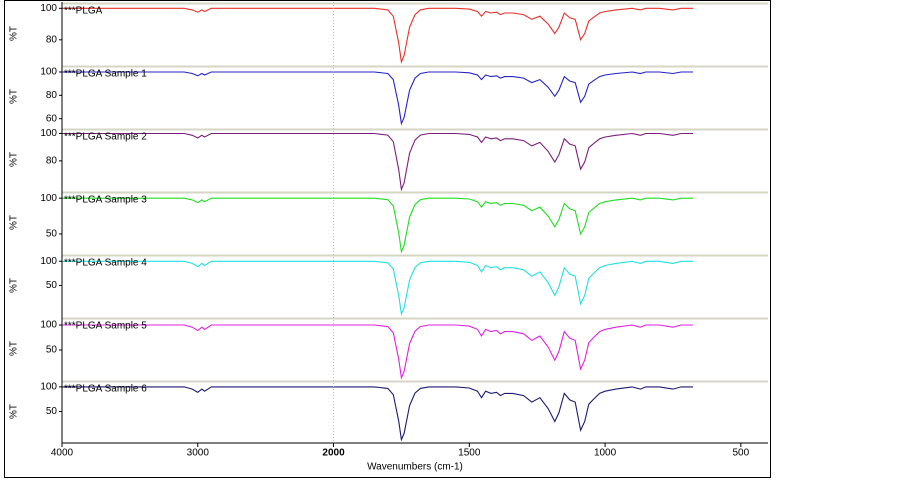 The image size is (902, 480). What do you see at coordinates (105, 389) in the screenshot?
I see `series-label: ***PLGA Sample 6` at bounding box center [105, 389].